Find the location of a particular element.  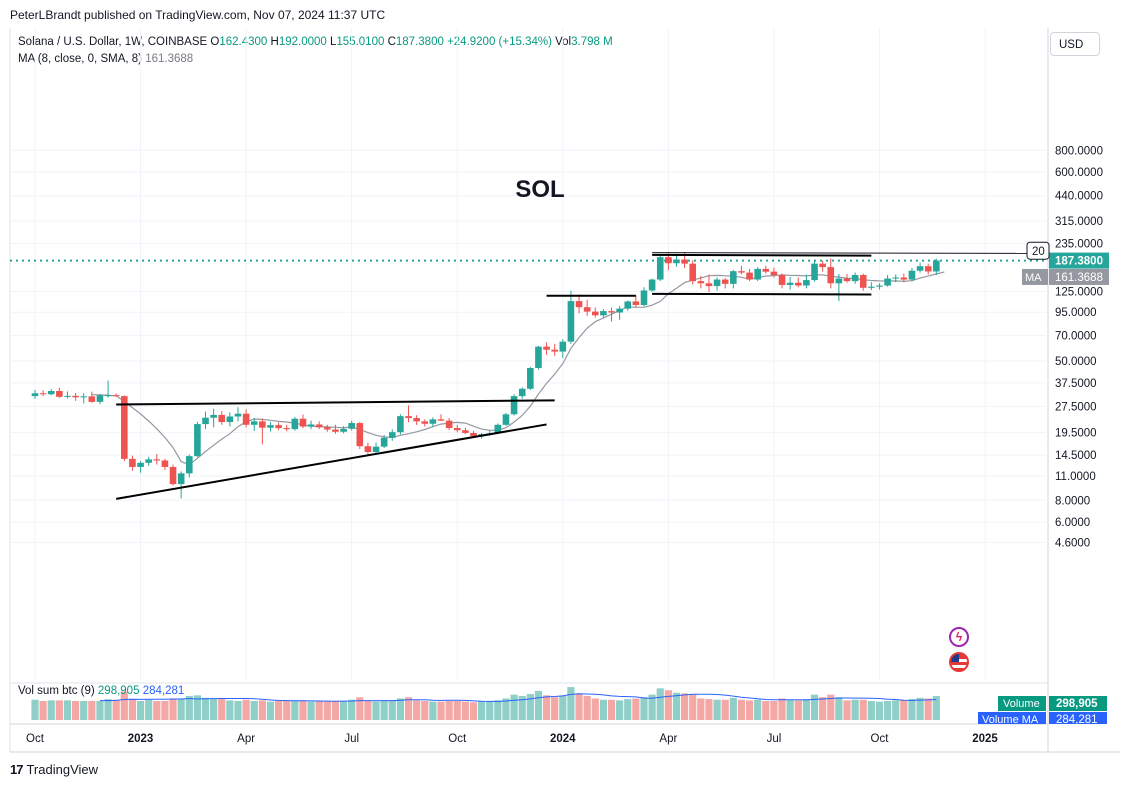

y-tick-label: 440.0000 is located at coordinates (1079, 197).